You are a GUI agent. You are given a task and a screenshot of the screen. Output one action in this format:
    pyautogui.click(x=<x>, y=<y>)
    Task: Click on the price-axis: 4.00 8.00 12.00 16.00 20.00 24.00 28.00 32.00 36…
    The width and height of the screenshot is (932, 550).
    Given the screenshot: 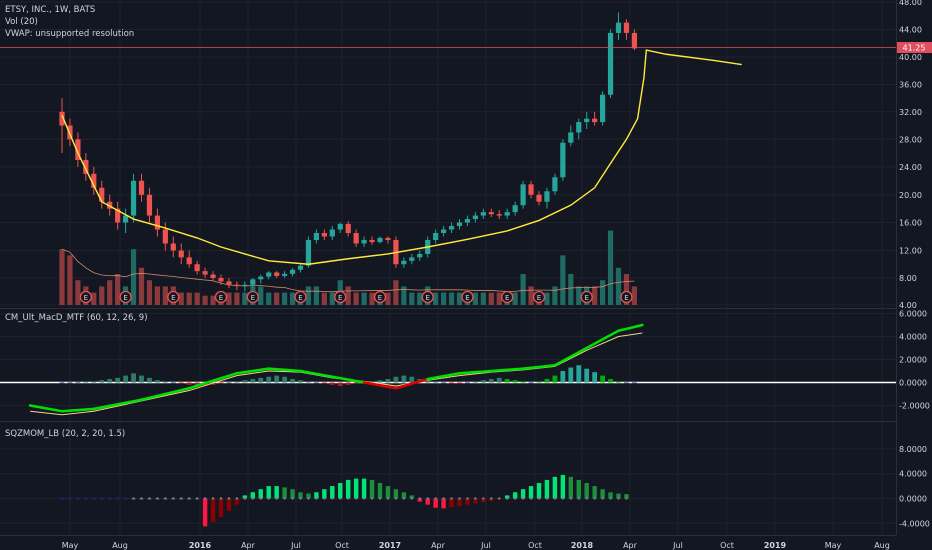 What is the action you would take?
    pyautogui.click(x=914, y=264)
    